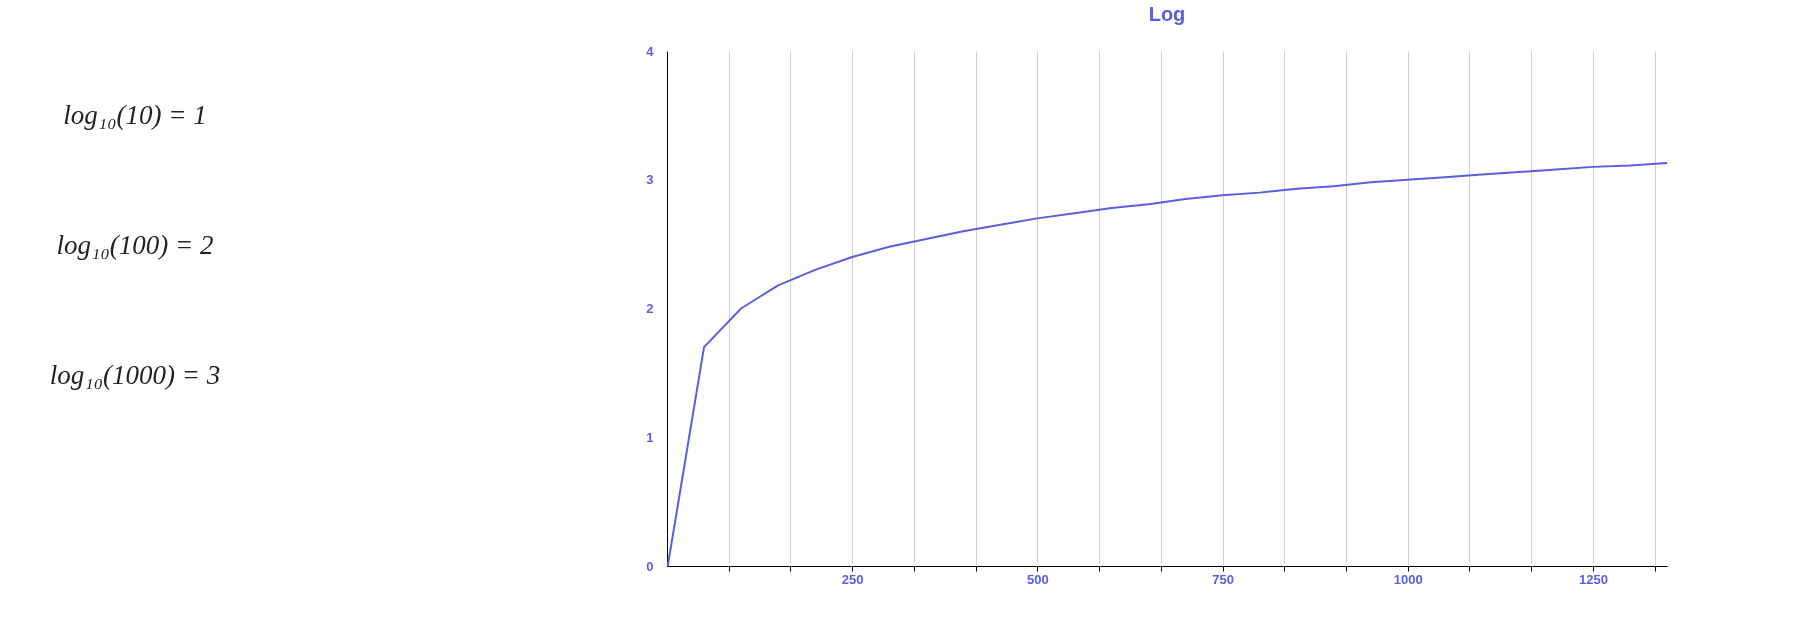 The width and height of the screenshot is (1804, 644). Describe the element at coordinates (1593, 579) in the screenshot. I see `x-tick-label: 1250` at that location.